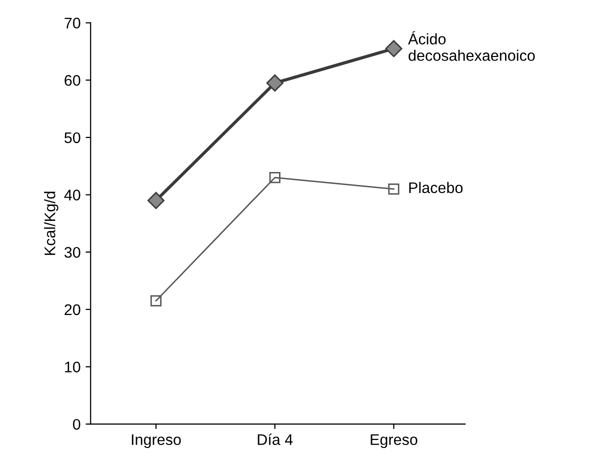 This screenshot has height=456, width=604. What do you see at coordinates (156, 441) in the screenshot?
I see `x-tick-label: Ingreso` at bounding box center [156, 441].